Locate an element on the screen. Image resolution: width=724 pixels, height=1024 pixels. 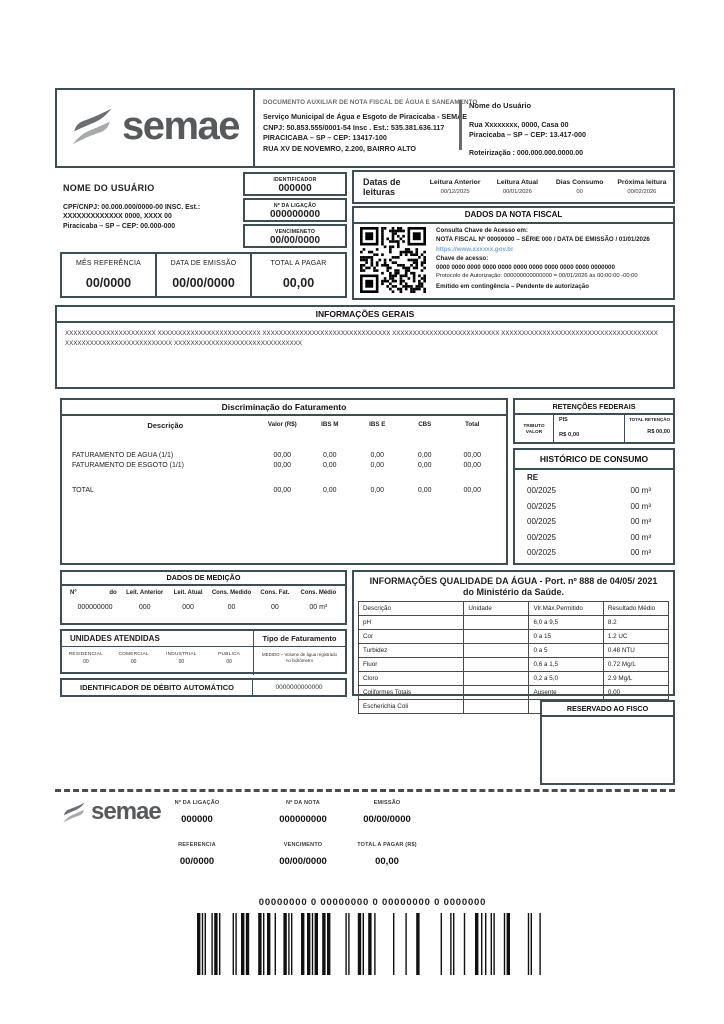
quality-row-fluor: Fluor 0,6 a 1,5 0.72 Mg/L is located at coordinates (513, 664).